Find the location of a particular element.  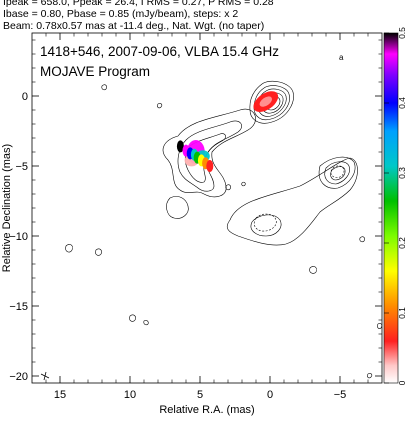

y-tick-label: −10 is located at coordinates (18, 237).